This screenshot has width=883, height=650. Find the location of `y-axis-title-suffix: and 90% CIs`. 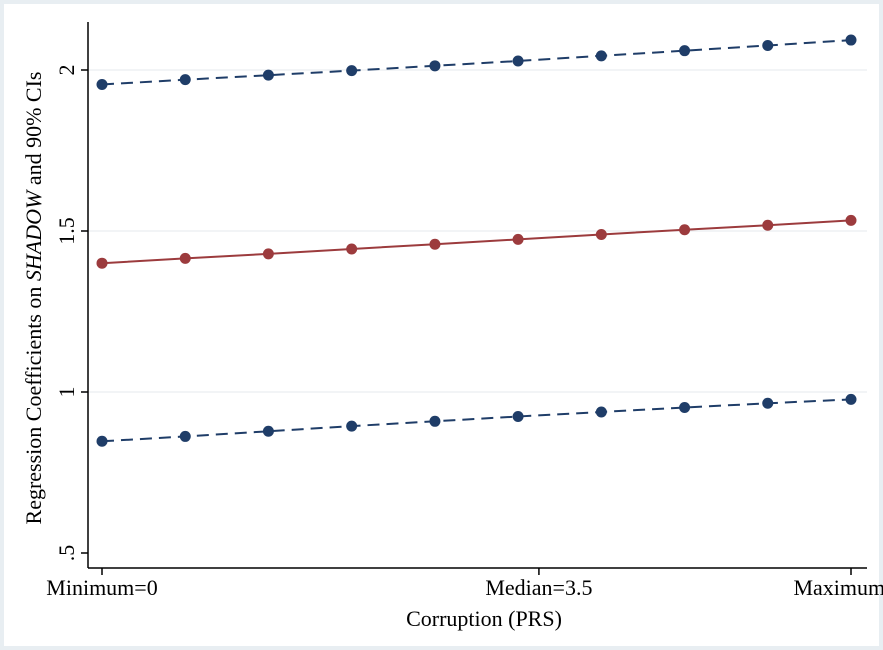

y-axis-title-suffix: and 90% CIs is located at coordinates (33, 131).